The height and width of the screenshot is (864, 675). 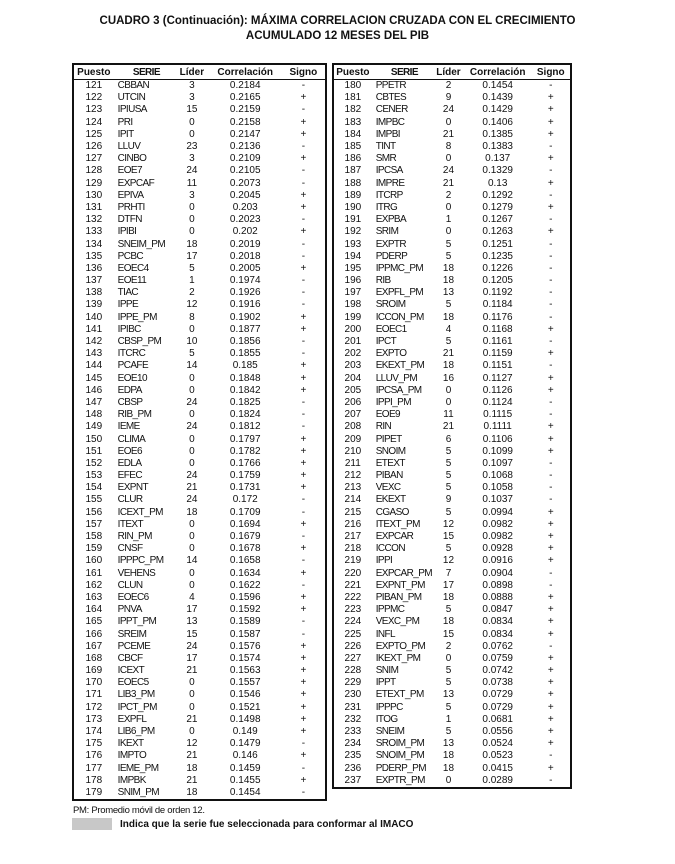 What do you see at coordinates (353, 342) in the screenshot?
I see `cell-puesto: 201` at bounding box center [353, 342].